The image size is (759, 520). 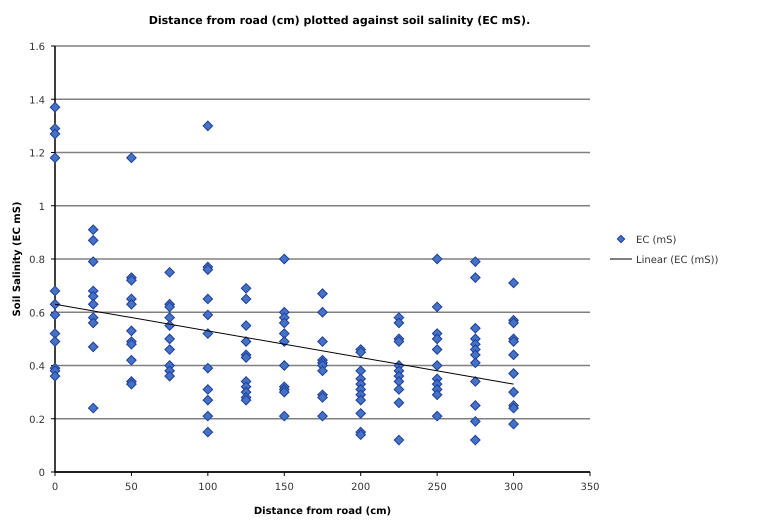 I want to click on chart-title: Distance from road (cm) plotted against soil salinity (EC mS)., so click(x=339, y=20).